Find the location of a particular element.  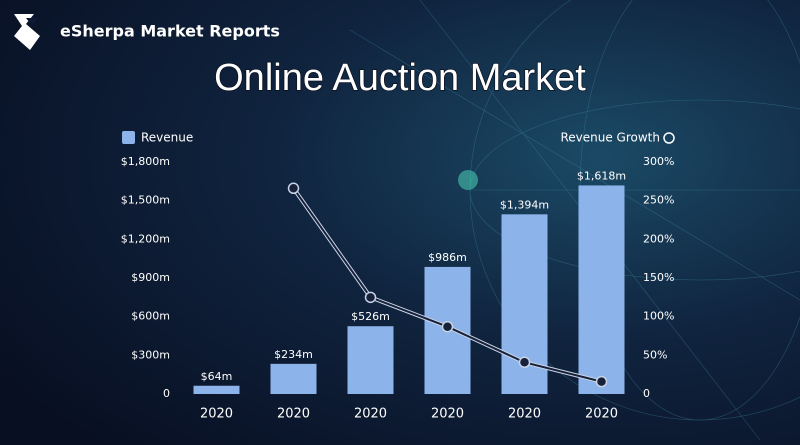

data-label: $1,394m is located at coordinates (524, 204).